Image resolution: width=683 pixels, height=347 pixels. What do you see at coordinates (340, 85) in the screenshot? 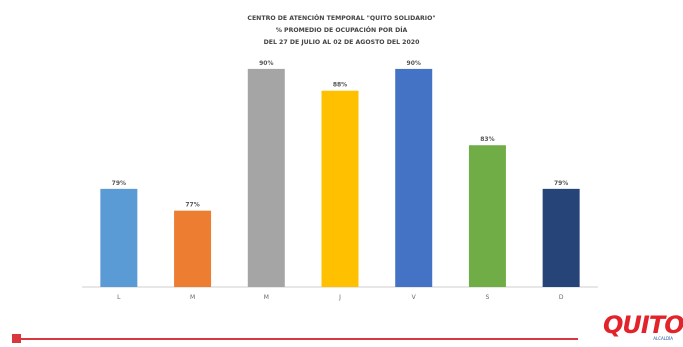
I see `bar-data-label-3: 88%` at bounding box center [340, 85].